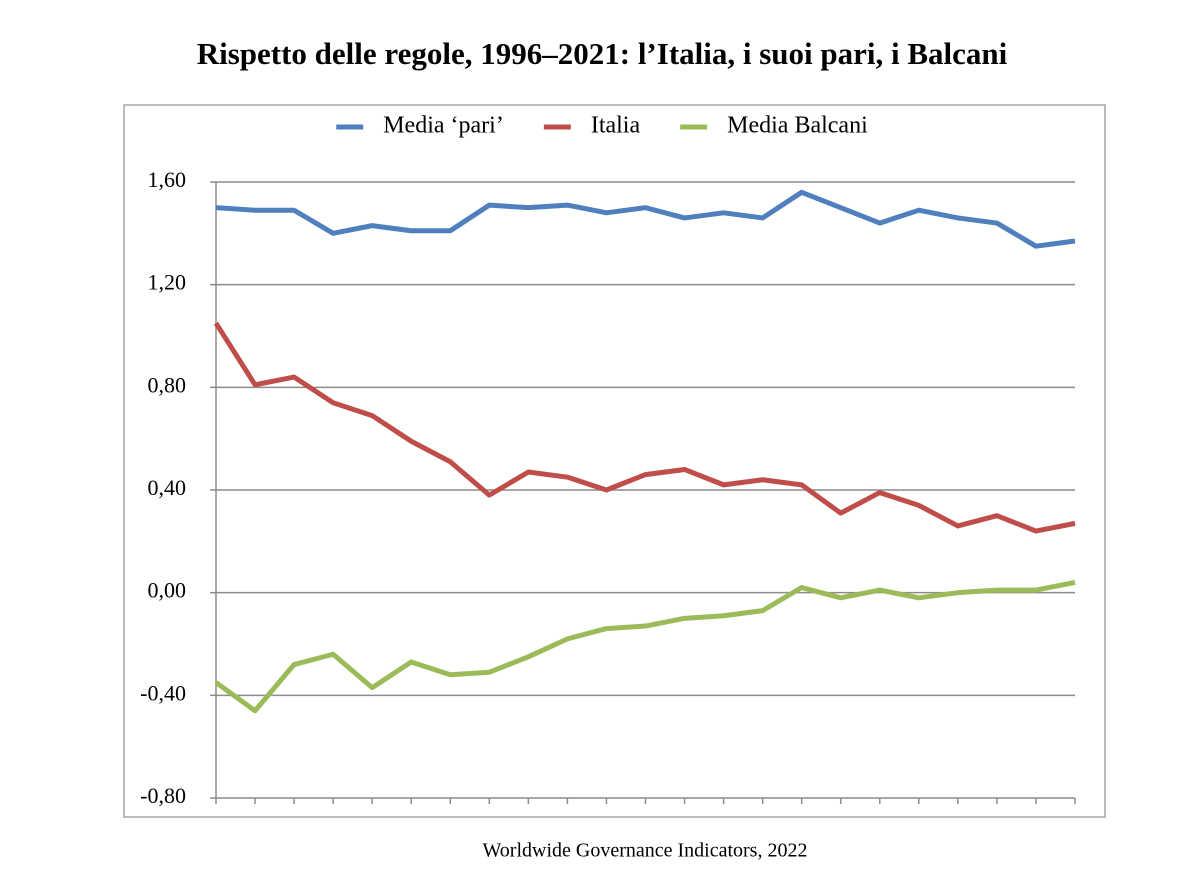  Describe the element at coordinates (797, 126) in the screenshot. I see `legend-label: Media Balcani` at that location.